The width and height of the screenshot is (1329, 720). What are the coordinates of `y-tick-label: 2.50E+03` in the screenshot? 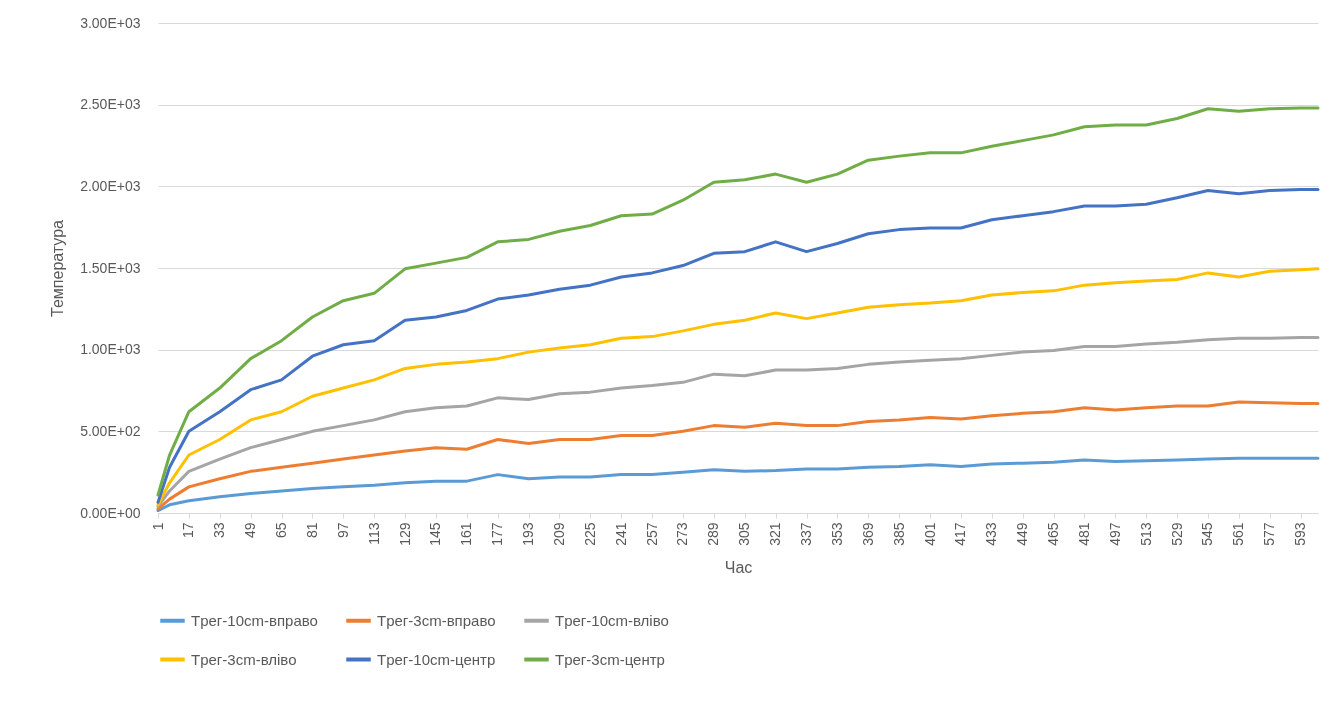 It's located at (110, 104).